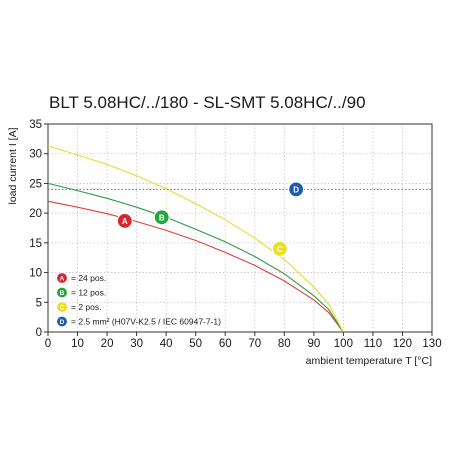 The width and height of the screenshot is (452, 452). I want to click on x-tick-label: 30, so click(136, 344).